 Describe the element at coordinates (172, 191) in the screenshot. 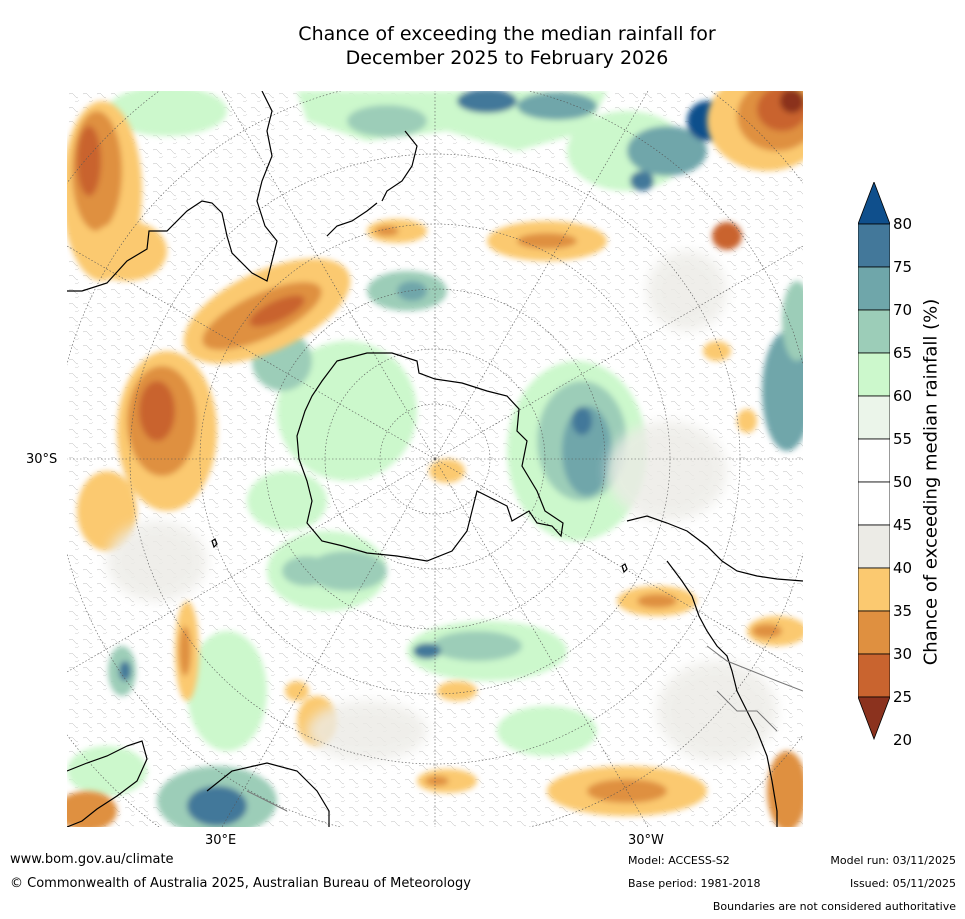

I see `australia-coast` at that location.